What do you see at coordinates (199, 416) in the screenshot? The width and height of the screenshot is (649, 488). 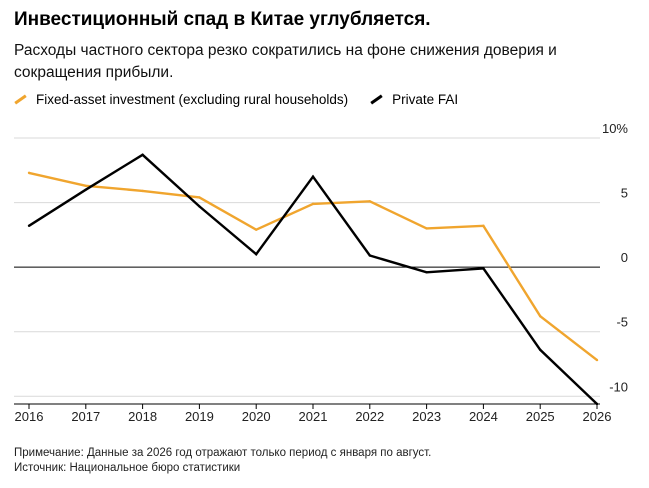 I see `x-tick-label: 2019` at bounding box center [199, 416].